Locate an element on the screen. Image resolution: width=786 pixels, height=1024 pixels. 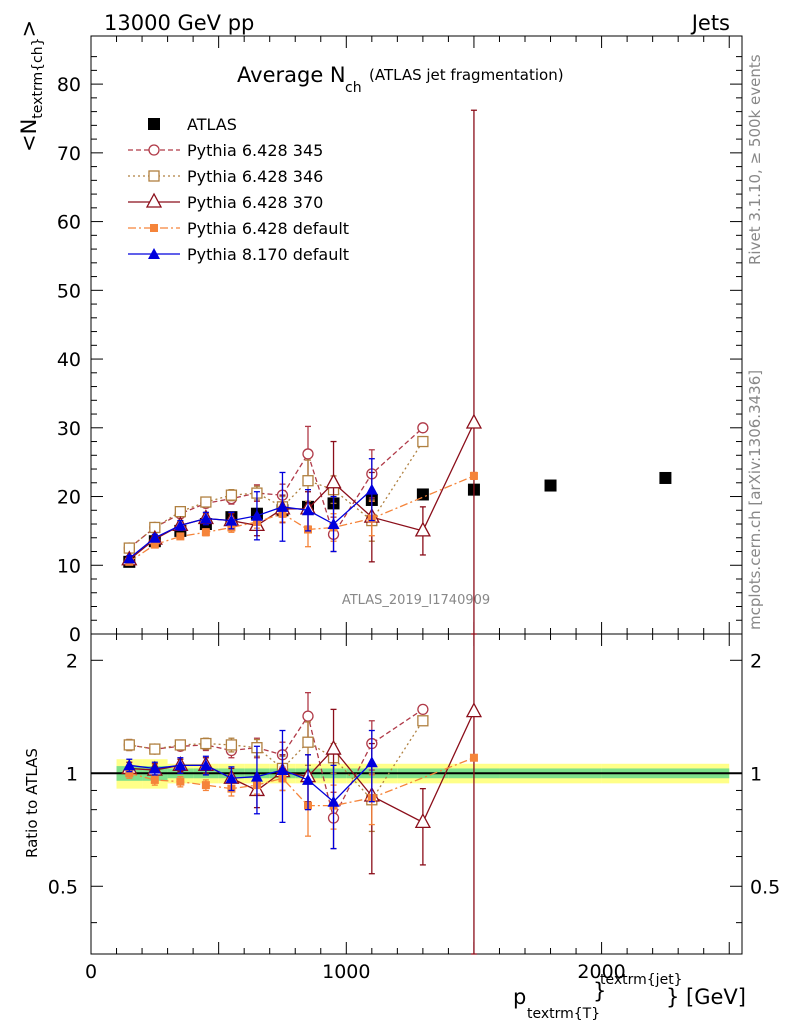
y-tick-label: 30 is located at coordinates (69, 429).